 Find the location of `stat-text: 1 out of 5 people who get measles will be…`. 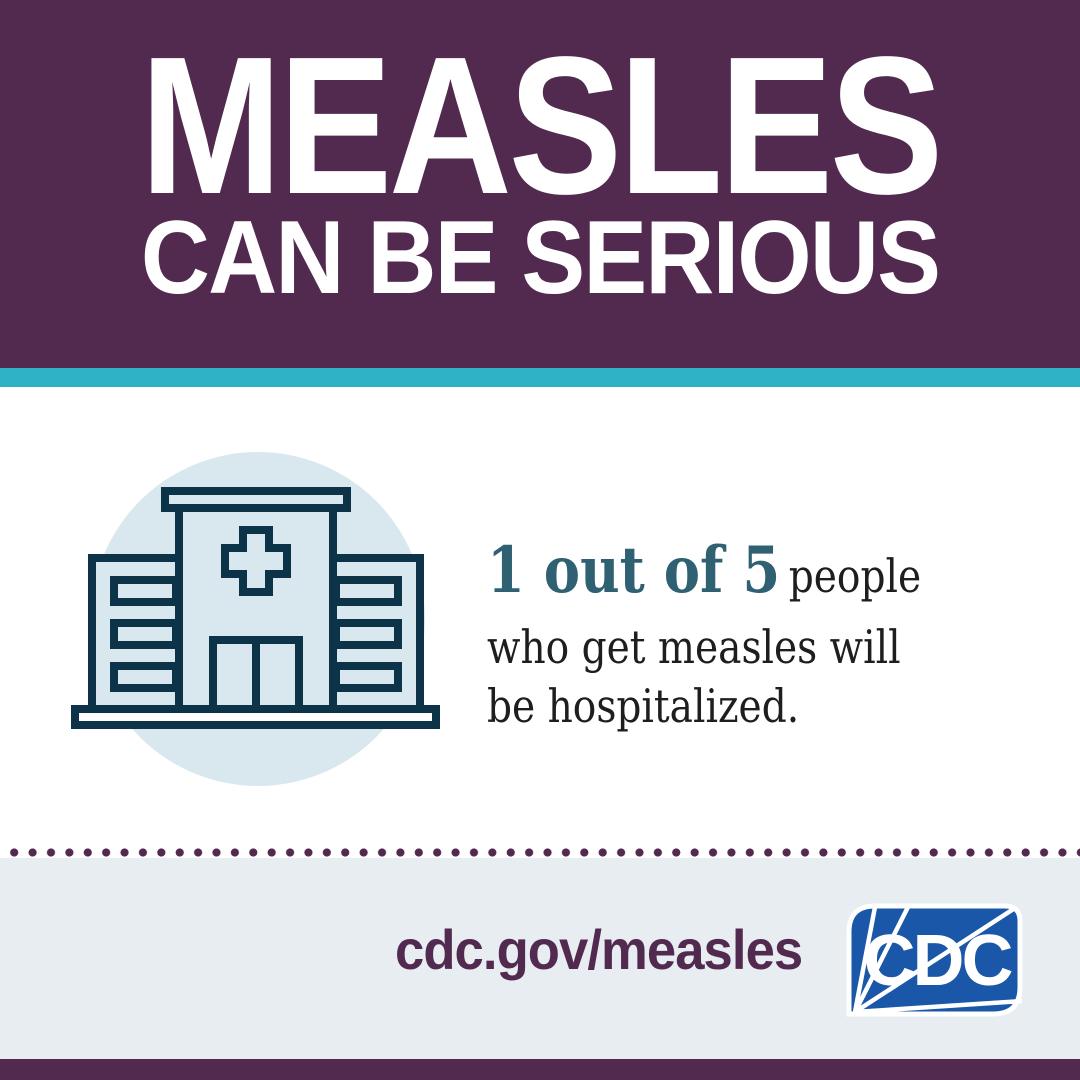

stat-text: 1 out of 5 people who get measles will be… is located at coordinates (750, 637).